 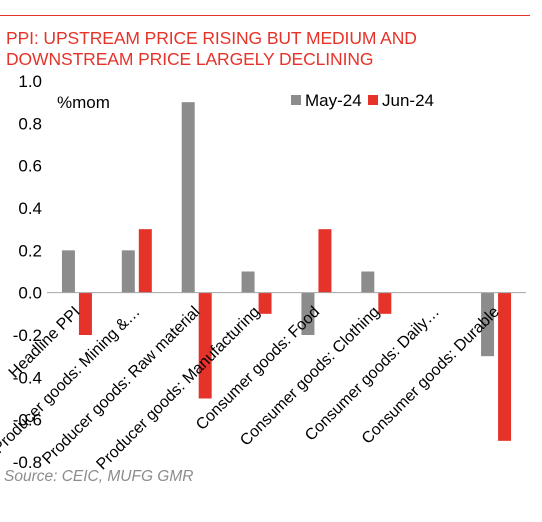 I want to click on y-tick-label: -0.4, so click(x=27, y=377).